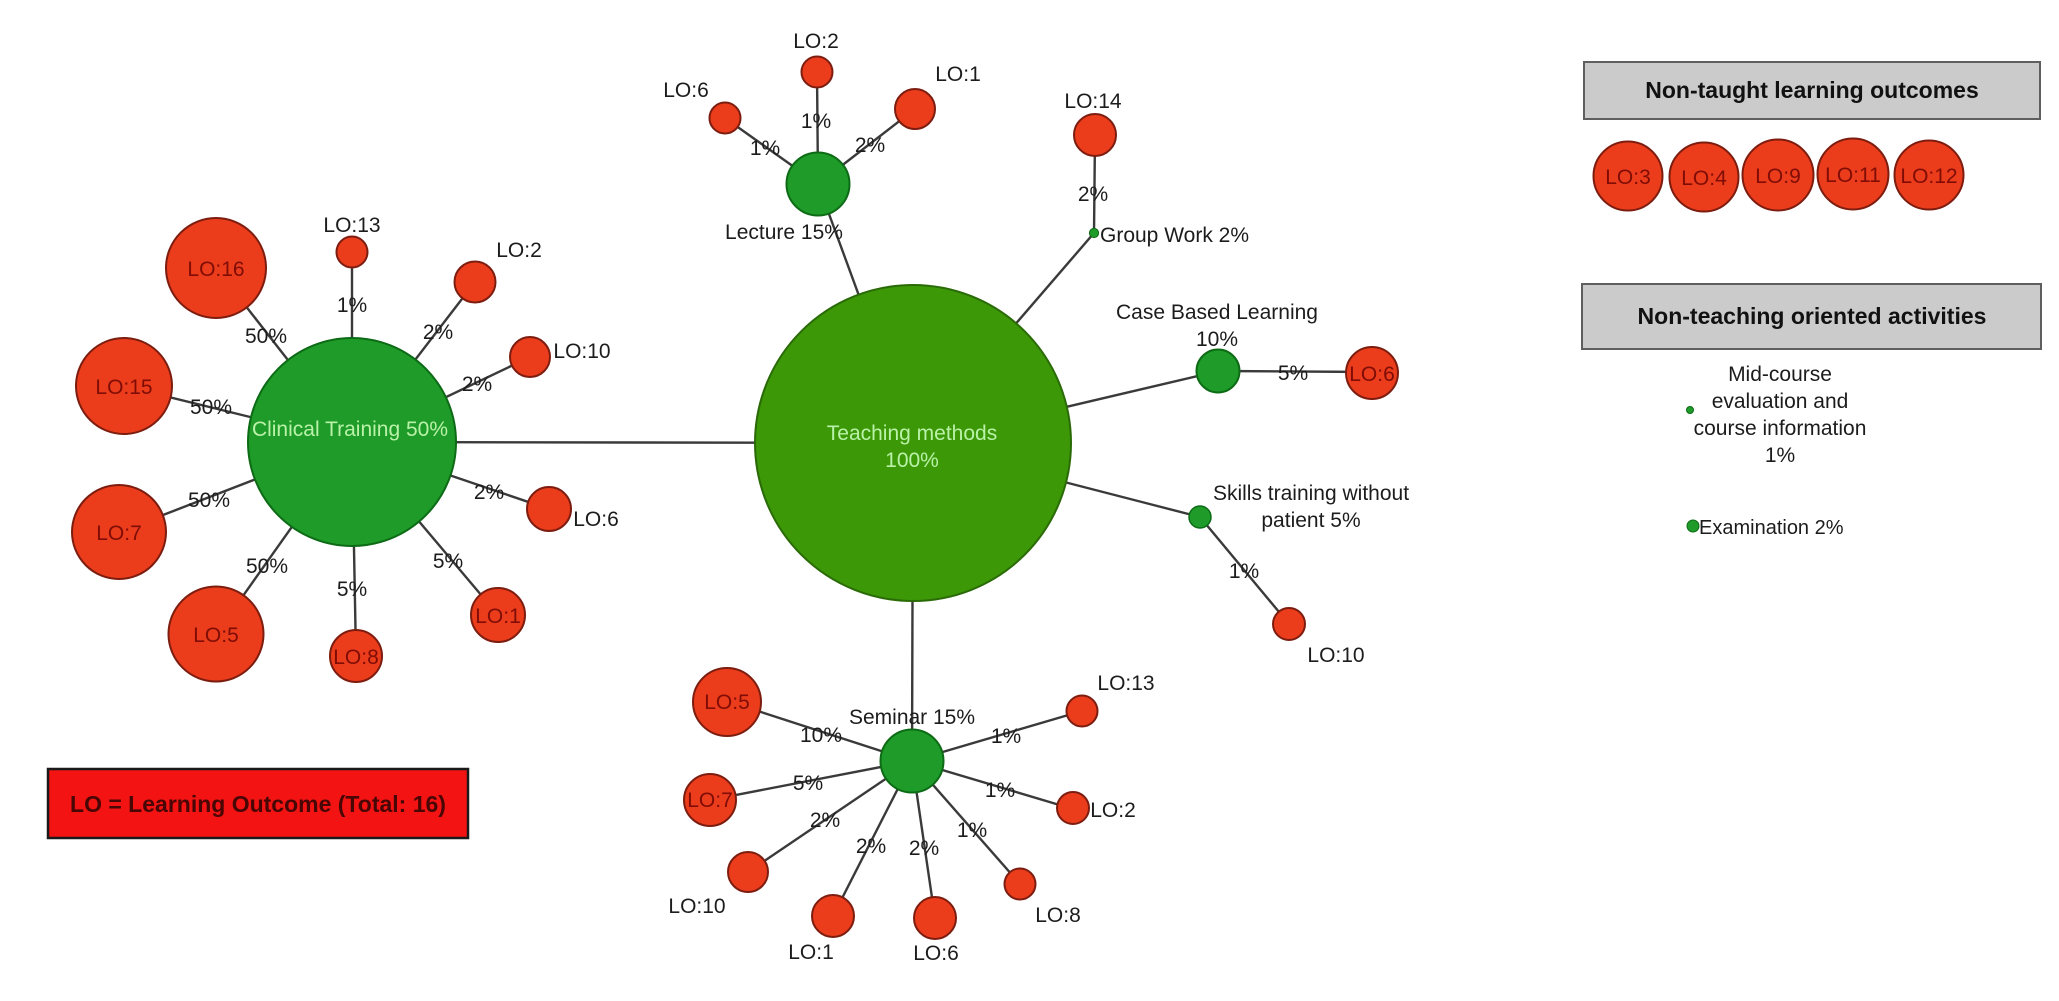 The image size is (2059, 1001). I want to click on svg-text: Skills training without, so click(1311, 493).